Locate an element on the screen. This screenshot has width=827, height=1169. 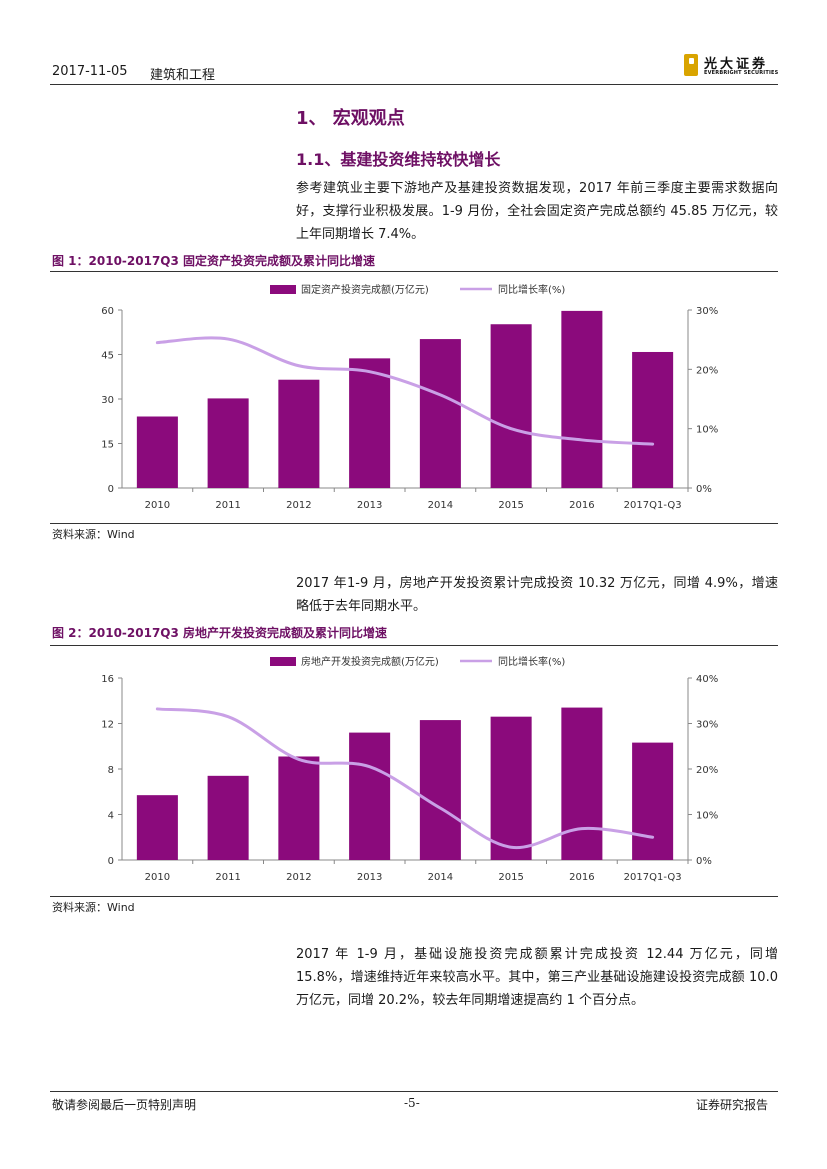
figure-1-title: 图 1：2010-2017Q3 固定资产投资完成额及累计同比增速 is located at coordinates (214, 261).